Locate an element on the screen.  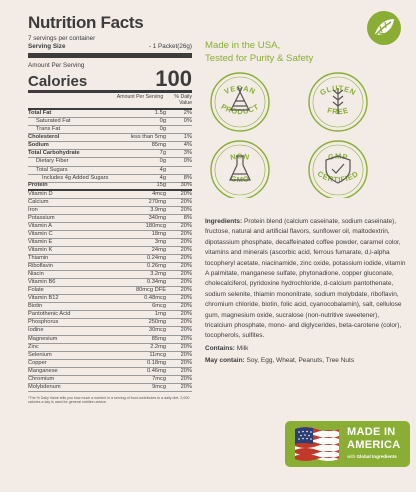
svg-text: PRODUCT is located at coordinates (239, 109).